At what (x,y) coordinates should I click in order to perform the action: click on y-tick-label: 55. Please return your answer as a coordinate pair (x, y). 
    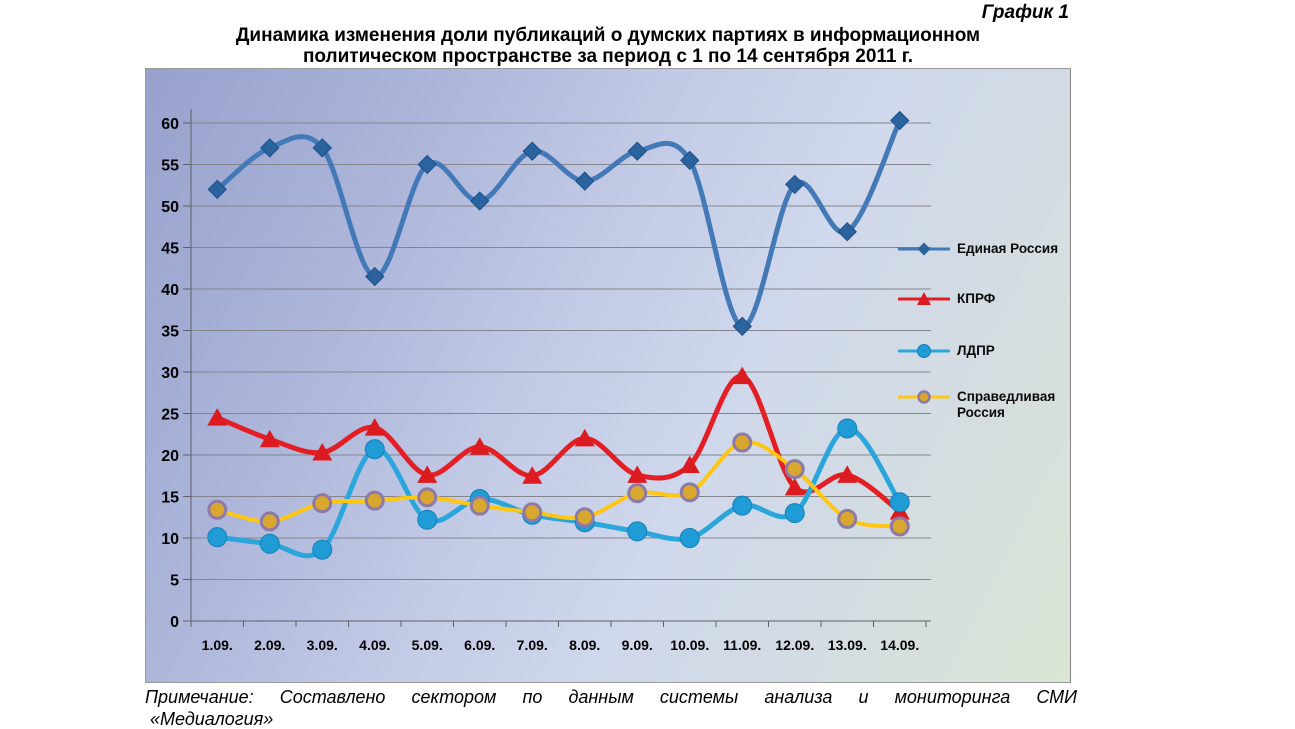
    Looking at the image, I should click on (170, 166).